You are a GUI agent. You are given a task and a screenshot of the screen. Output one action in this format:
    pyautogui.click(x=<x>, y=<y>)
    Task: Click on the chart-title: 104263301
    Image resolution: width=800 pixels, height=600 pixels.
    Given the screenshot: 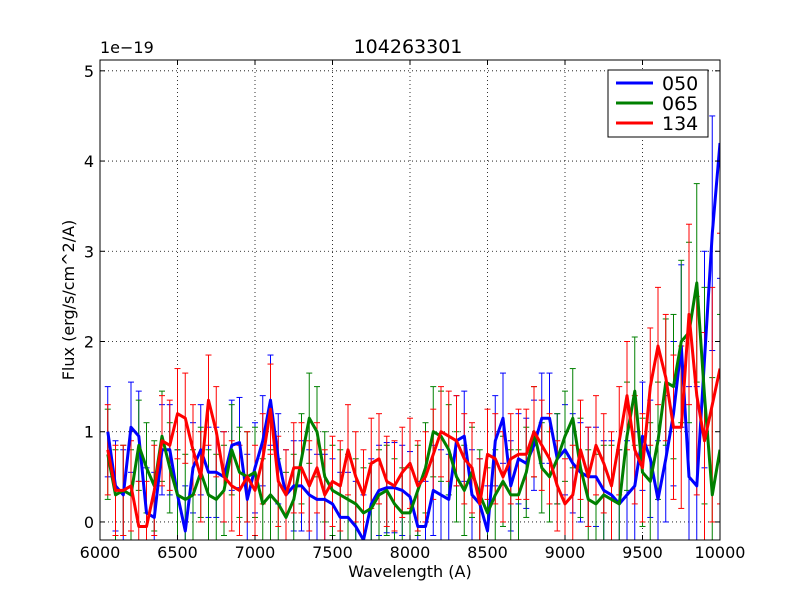 What is the action you would take?
    pyautogui.click(x=408, y=47)
    